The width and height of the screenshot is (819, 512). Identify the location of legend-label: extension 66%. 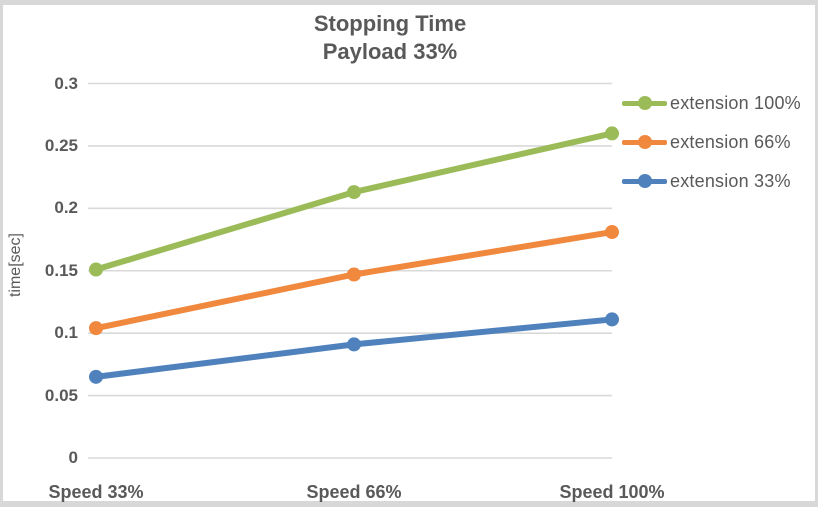
(730, 141).